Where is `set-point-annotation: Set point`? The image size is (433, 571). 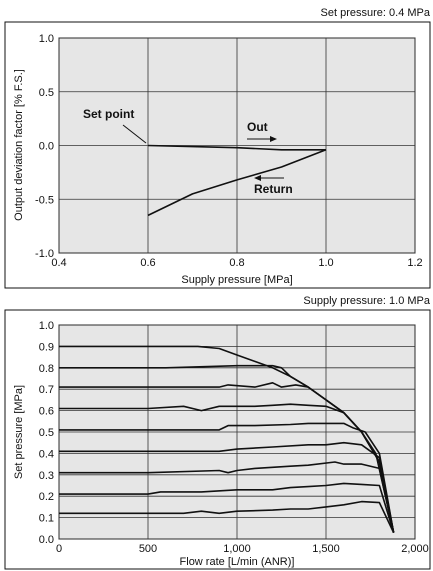 set-point-annotation: Set point is located at coordinates (108, 114).